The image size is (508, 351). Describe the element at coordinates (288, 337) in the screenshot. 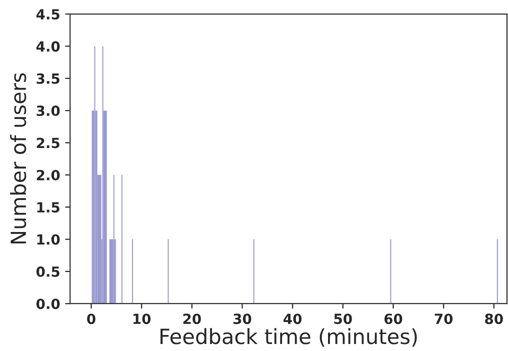

I see `x-axis-title: Feedback time (minutes)` at that location.